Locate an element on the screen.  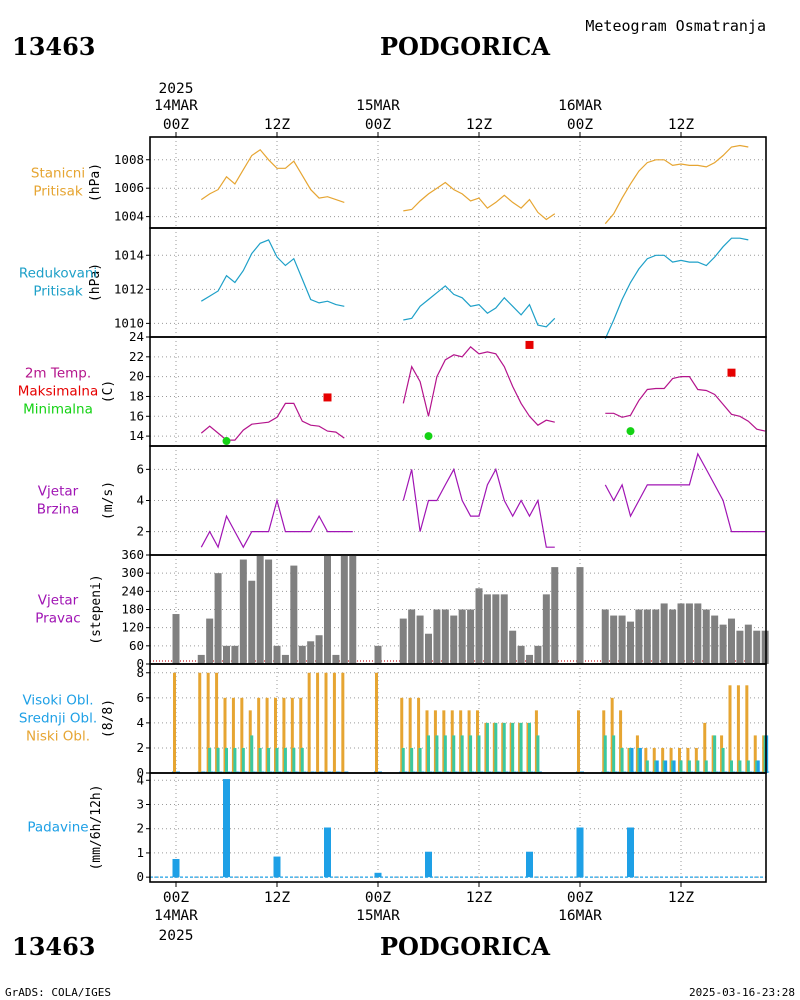
hour-label-top: 12Z is located at coordinates (681, 125).